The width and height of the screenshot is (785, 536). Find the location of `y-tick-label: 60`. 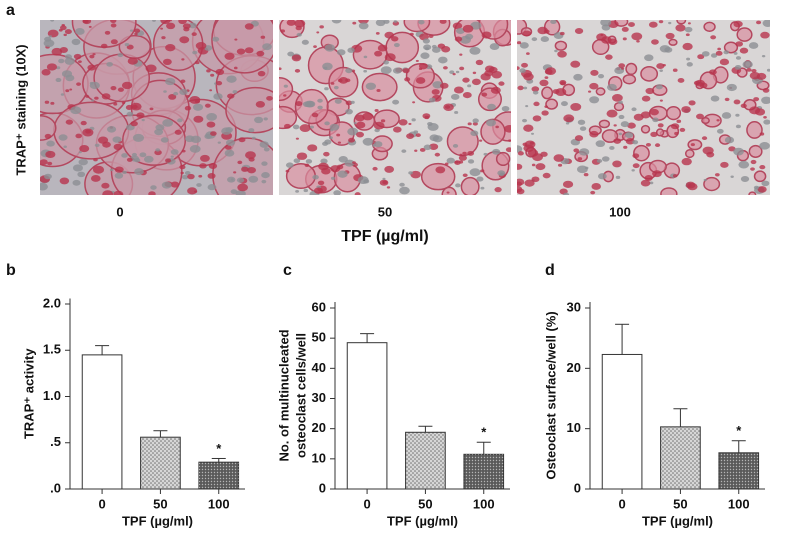

y-tick-label: 60 is located at coordinates (319, 306).